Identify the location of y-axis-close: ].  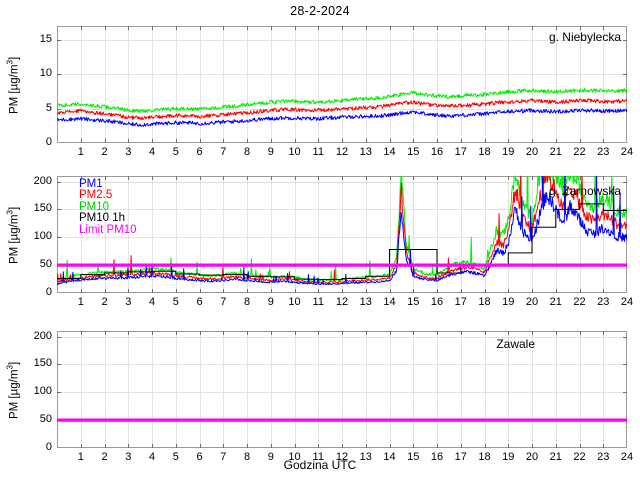
(14, 58).